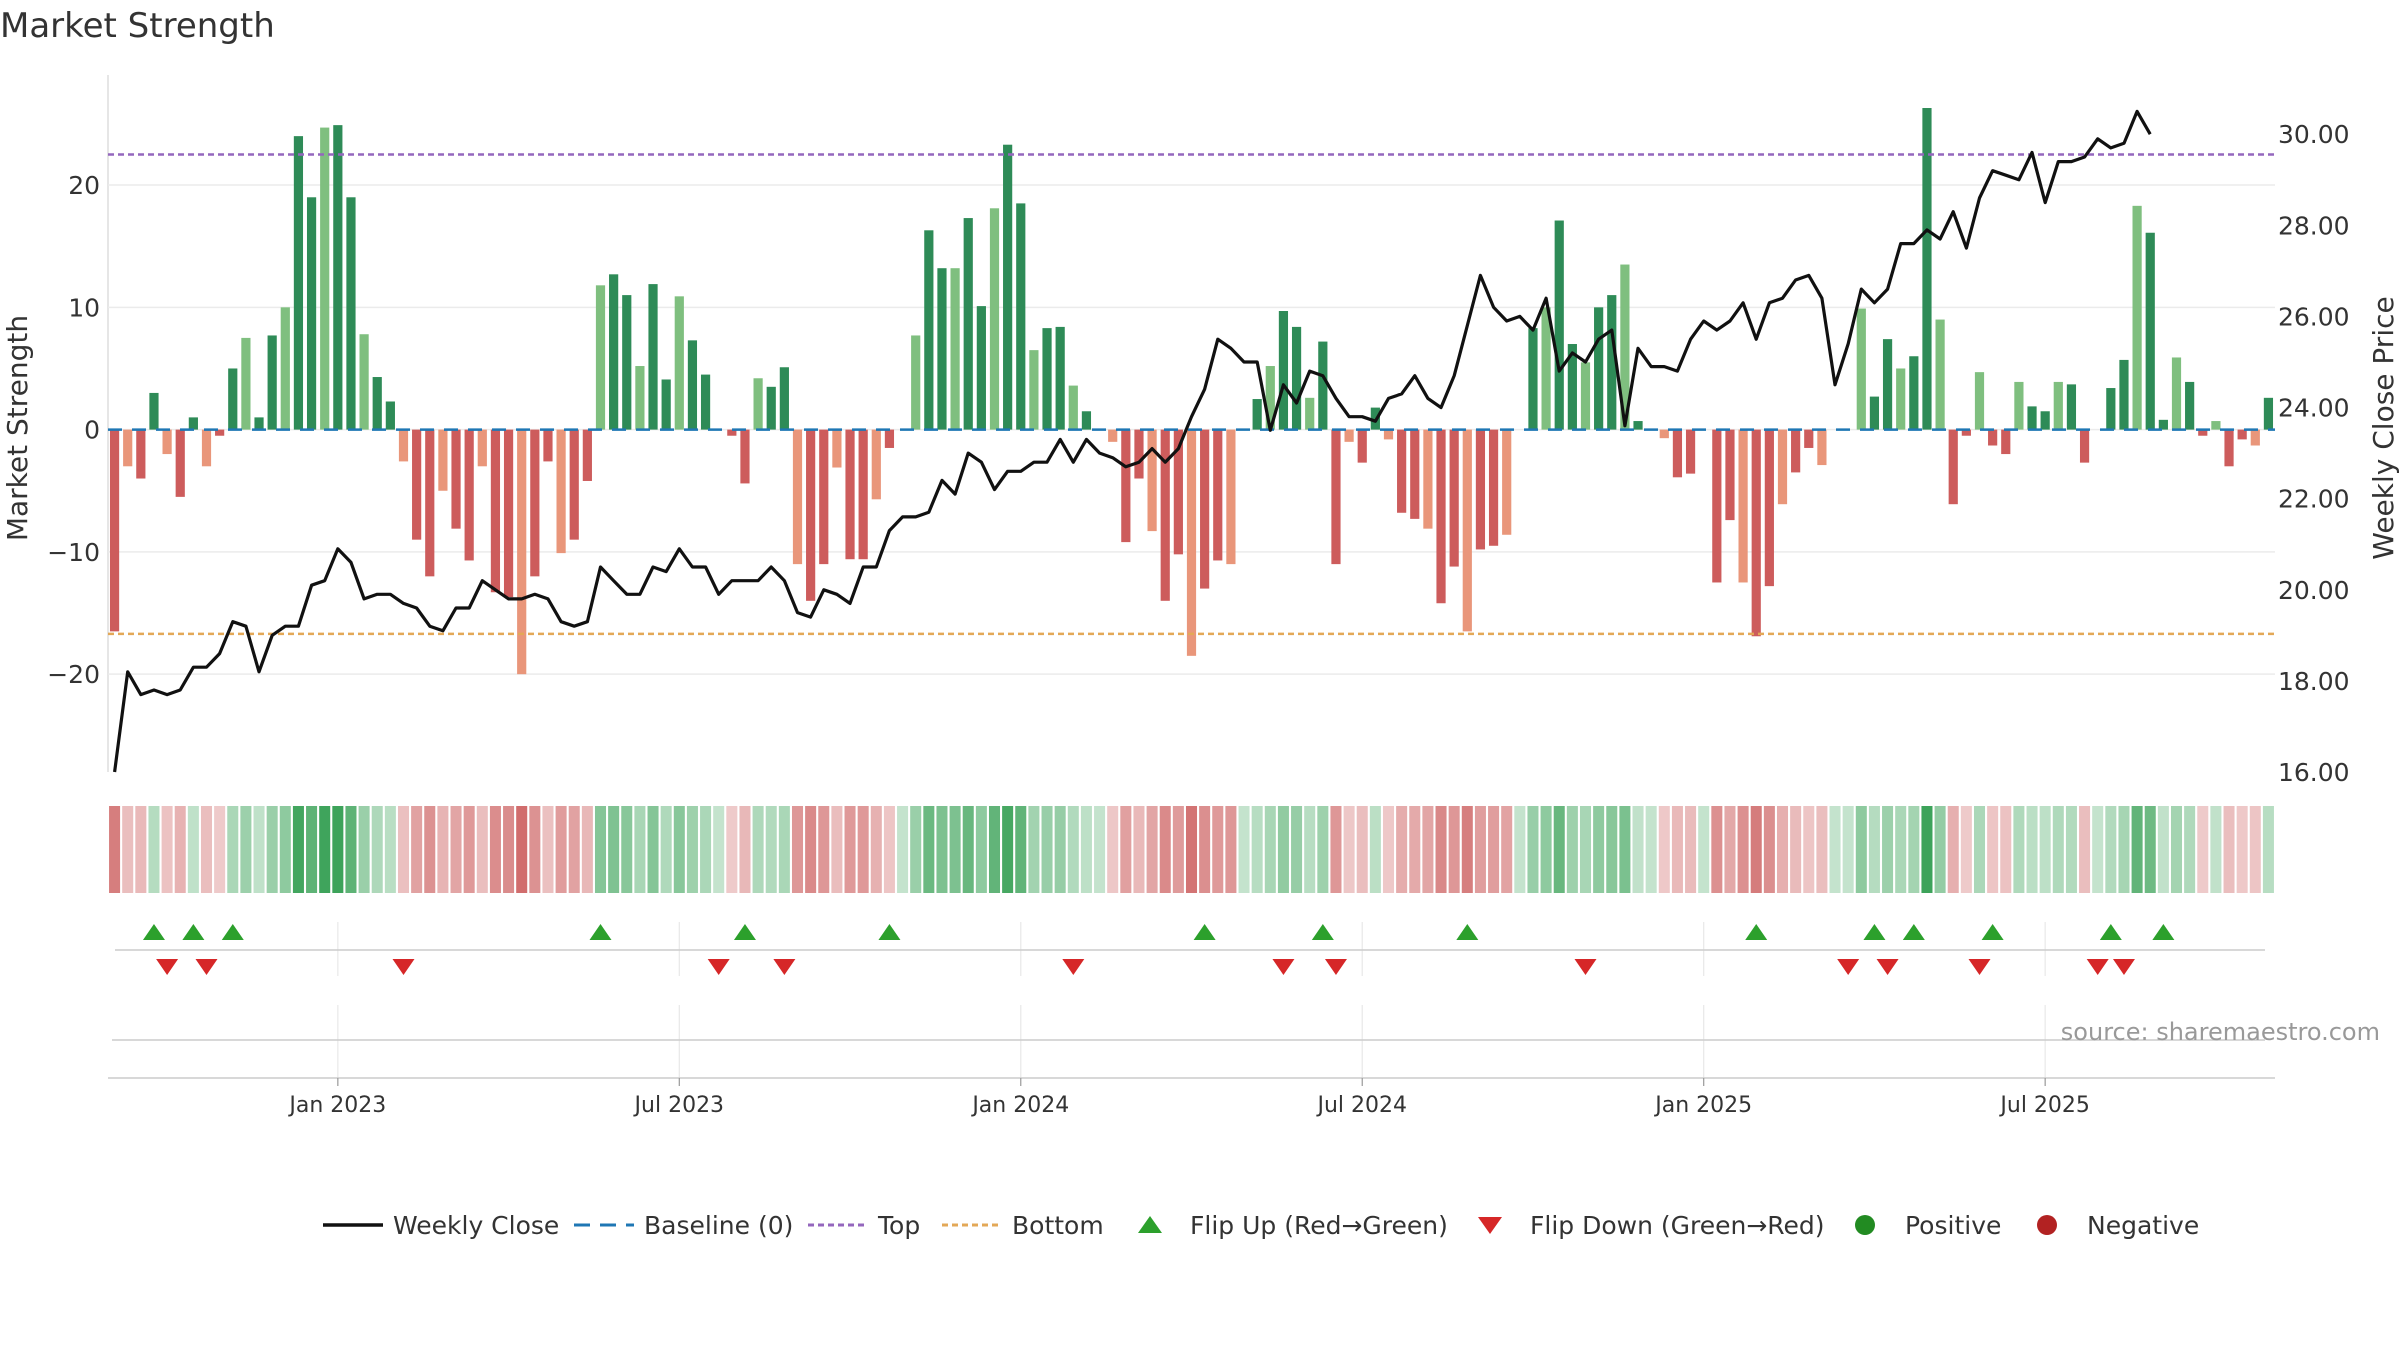  Describe the element at coordinates (336, 1105) in the screenshot. I see `x-tick-label: Jan 2023` at that location.